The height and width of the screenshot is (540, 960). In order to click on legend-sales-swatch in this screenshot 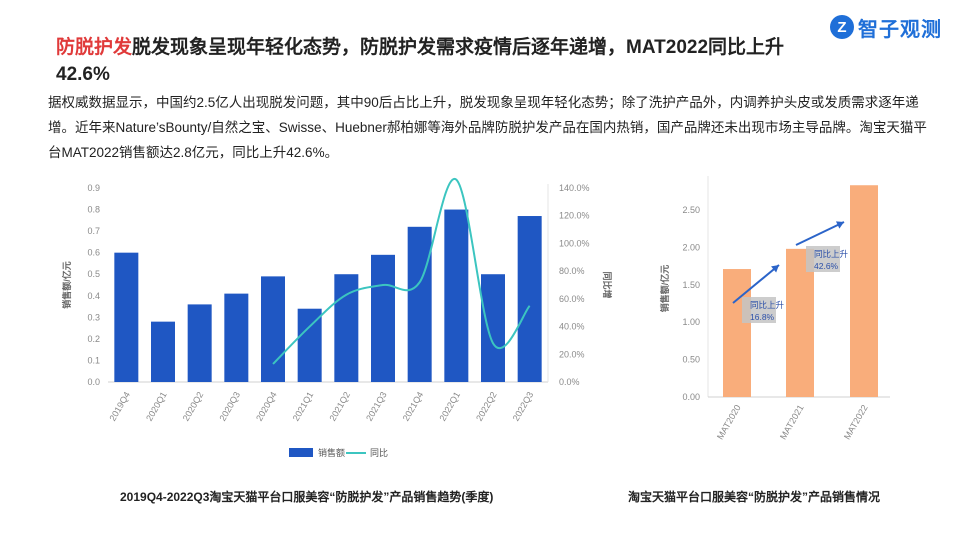, I will do `click(301, 452)`.